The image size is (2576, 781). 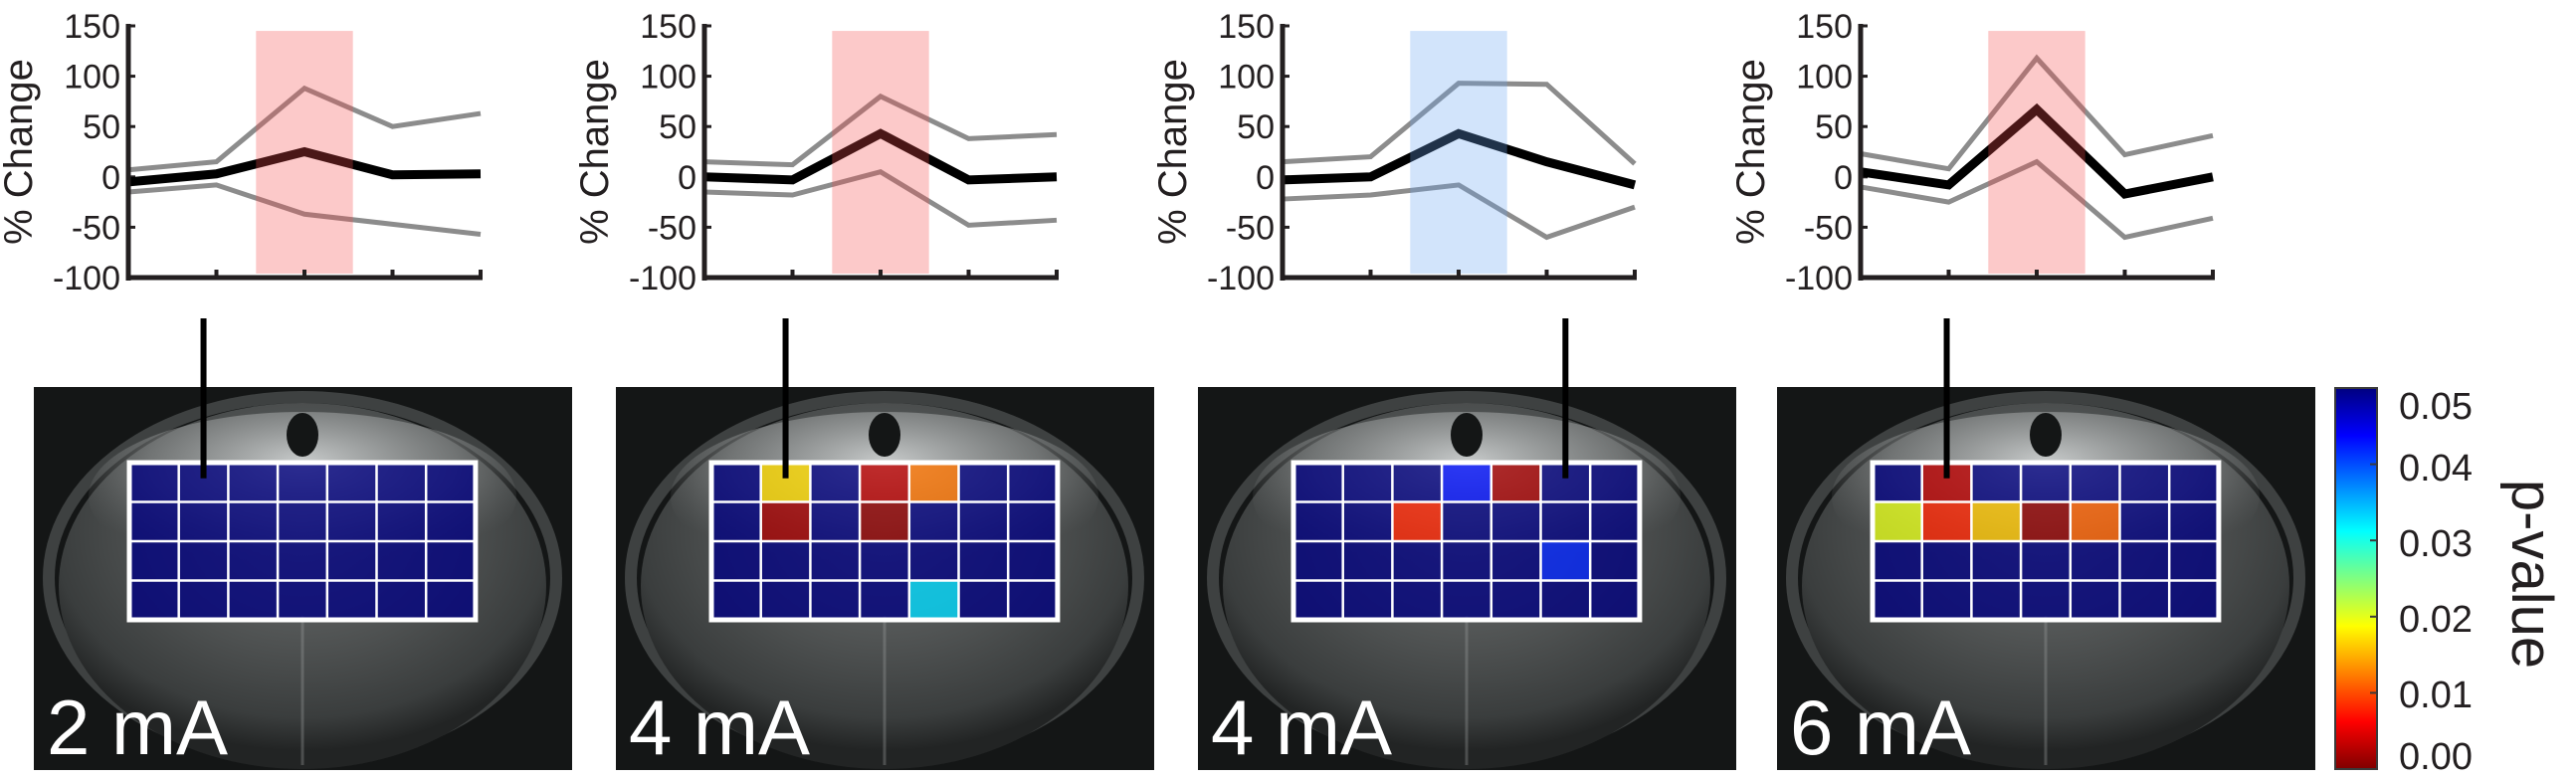 I want to click on dose-label: 2 mA, so click(x=137, y=727).